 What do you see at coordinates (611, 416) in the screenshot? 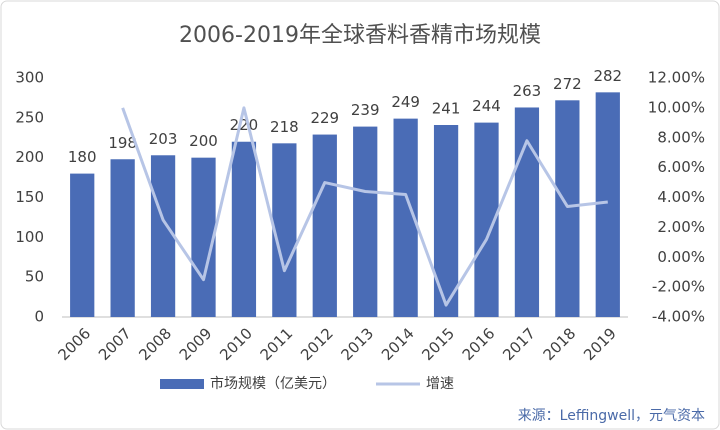
I see `source-note: 来源：Leffingwell，元气资本` at bounding box center [611, 416].